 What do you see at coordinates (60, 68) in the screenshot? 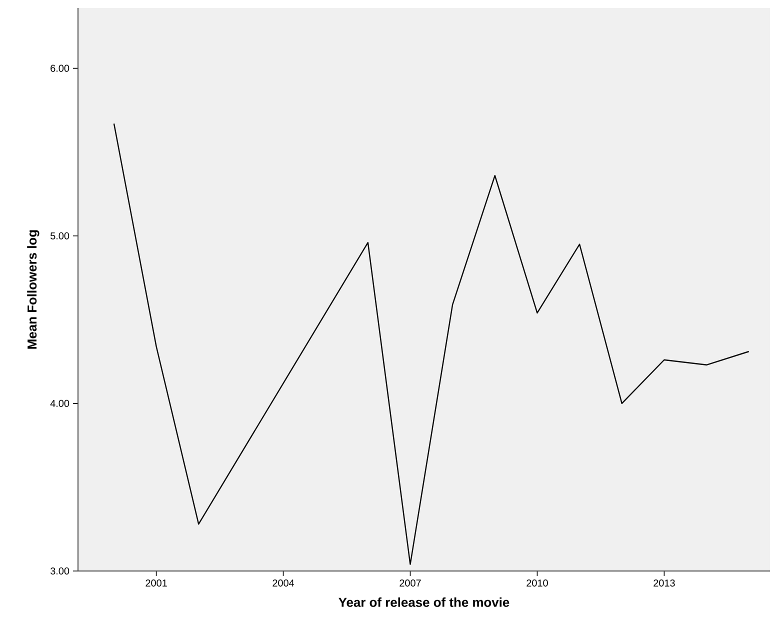
I see `y-tick-label: 6.00` at bounding box center [60, 68].